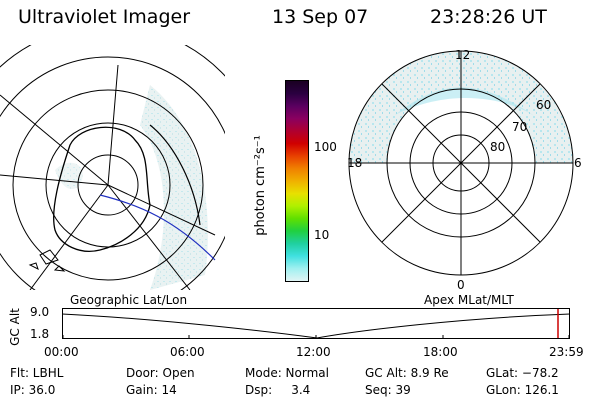 The image size is (600, 400). I want to click on timeline-xtick-0000: 00:00, so click(61, 352).